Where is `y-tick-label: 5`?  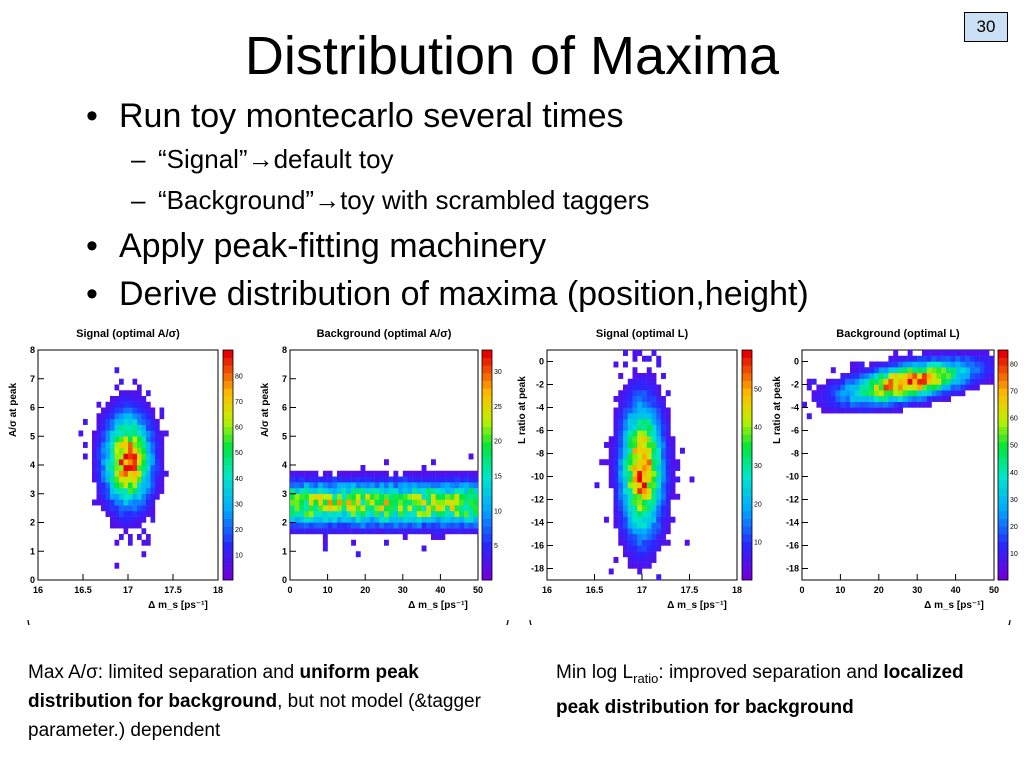 y-tick-label: 5 is located at coordinates (32, 436).